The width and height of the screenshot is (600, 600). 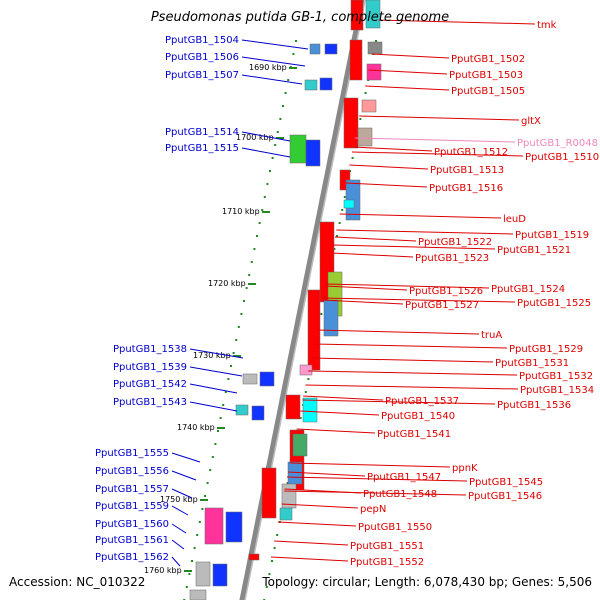 I want to click on accession-text: Accession: NC_010322, so click(x=77, y=582).